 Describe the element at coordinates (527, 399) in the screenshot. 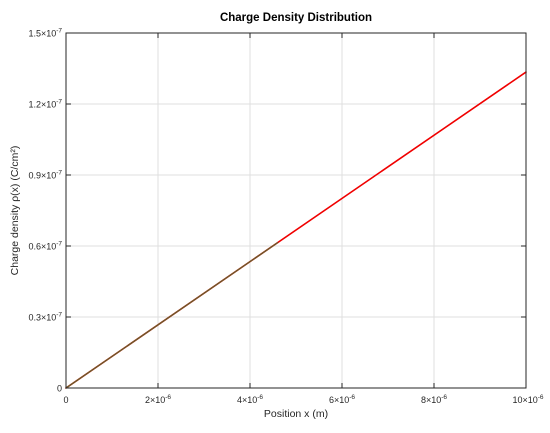

I see `x-tick-label: 10×10⁻⁶` at that location.